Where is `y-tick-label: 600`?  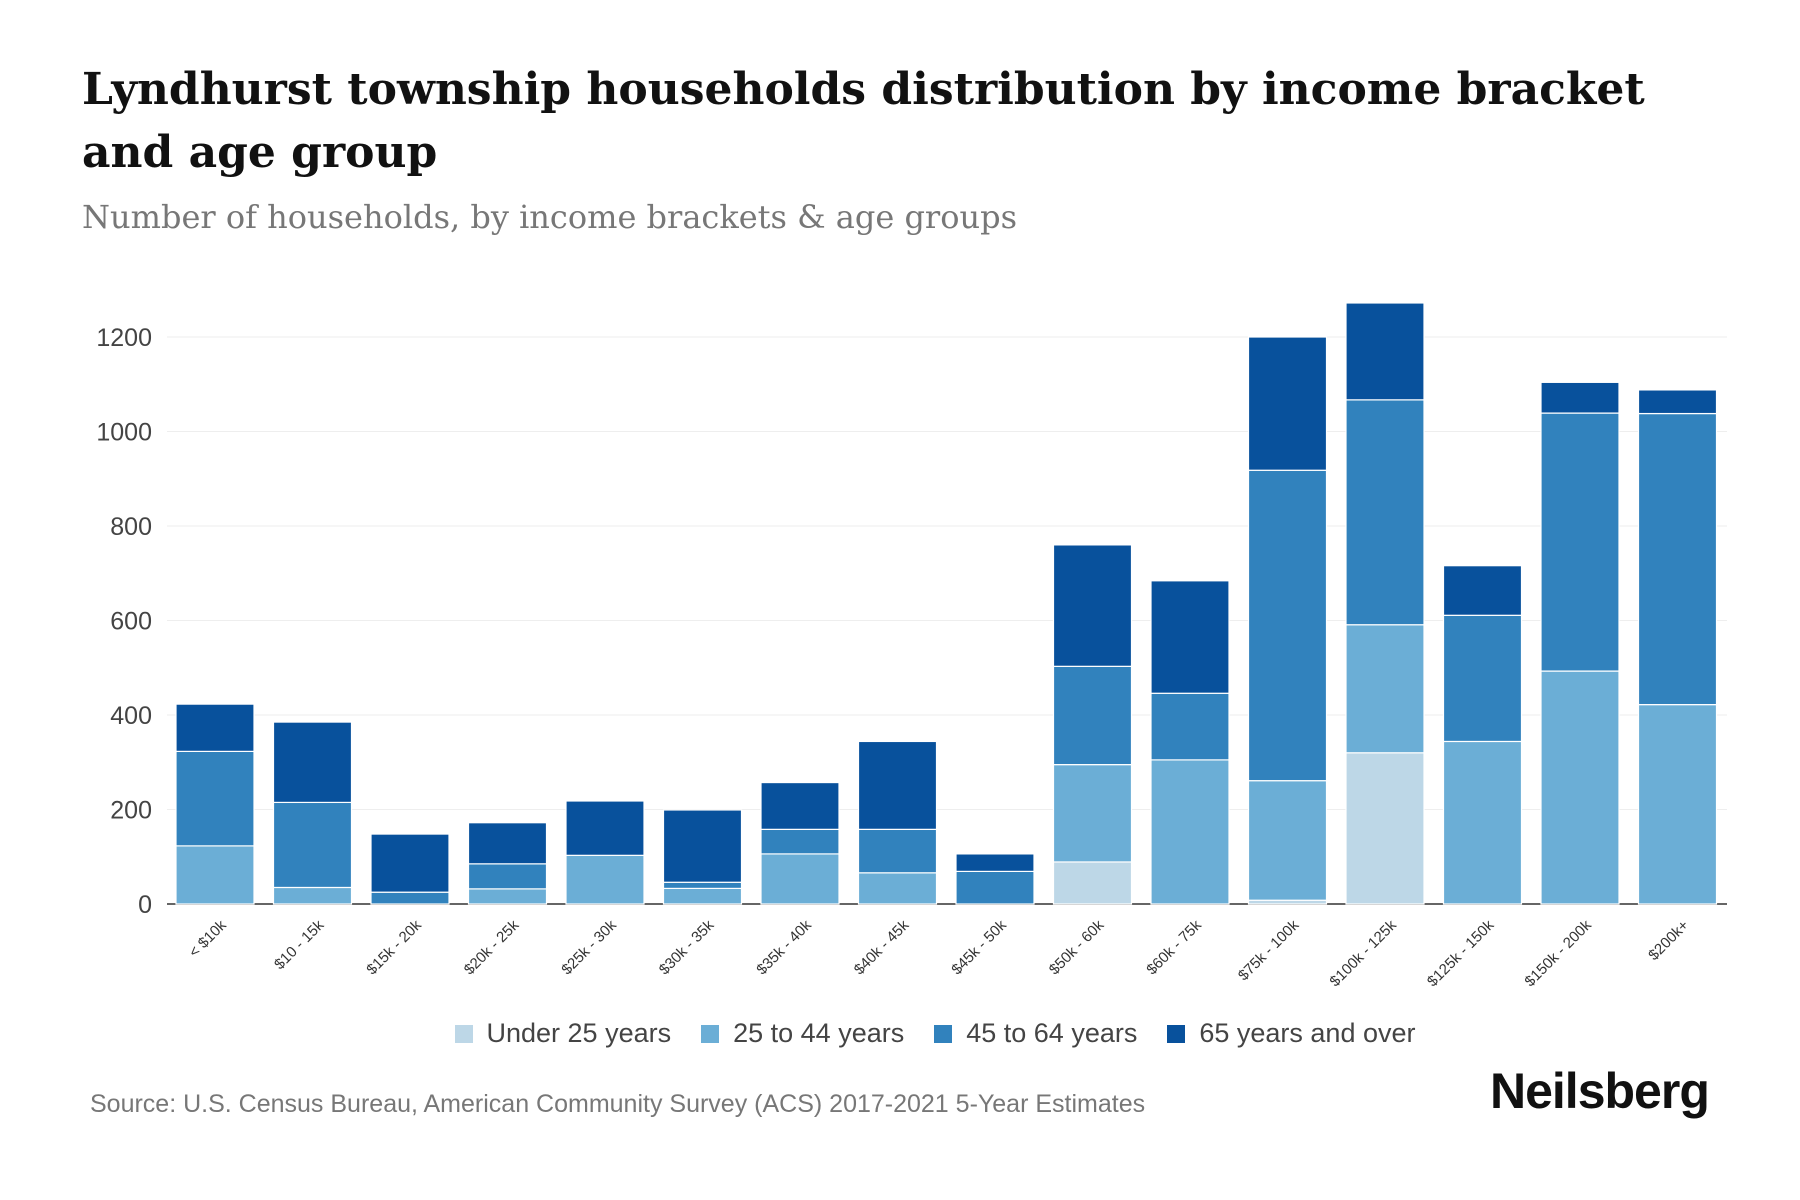 y-tick-label: 600 is located at coordinates (131, 622).